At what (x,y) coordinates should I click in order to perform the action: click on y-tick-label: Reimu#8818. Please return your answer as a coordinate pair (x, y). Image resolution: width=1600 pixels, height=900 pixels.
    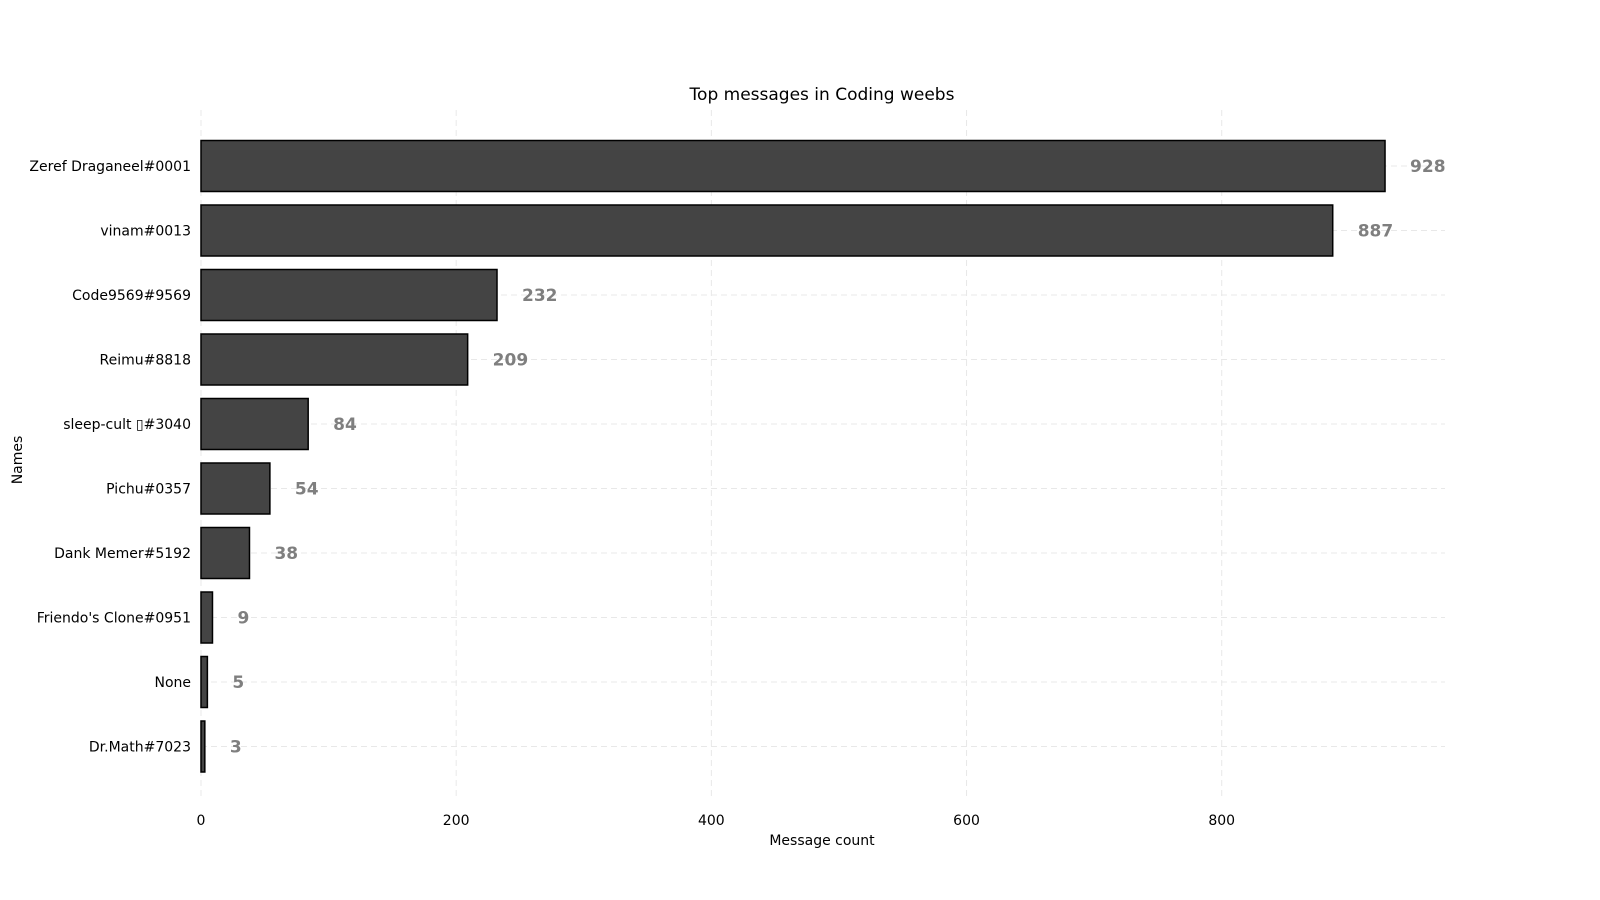
    Looking at the image, I should click on (145, 361).